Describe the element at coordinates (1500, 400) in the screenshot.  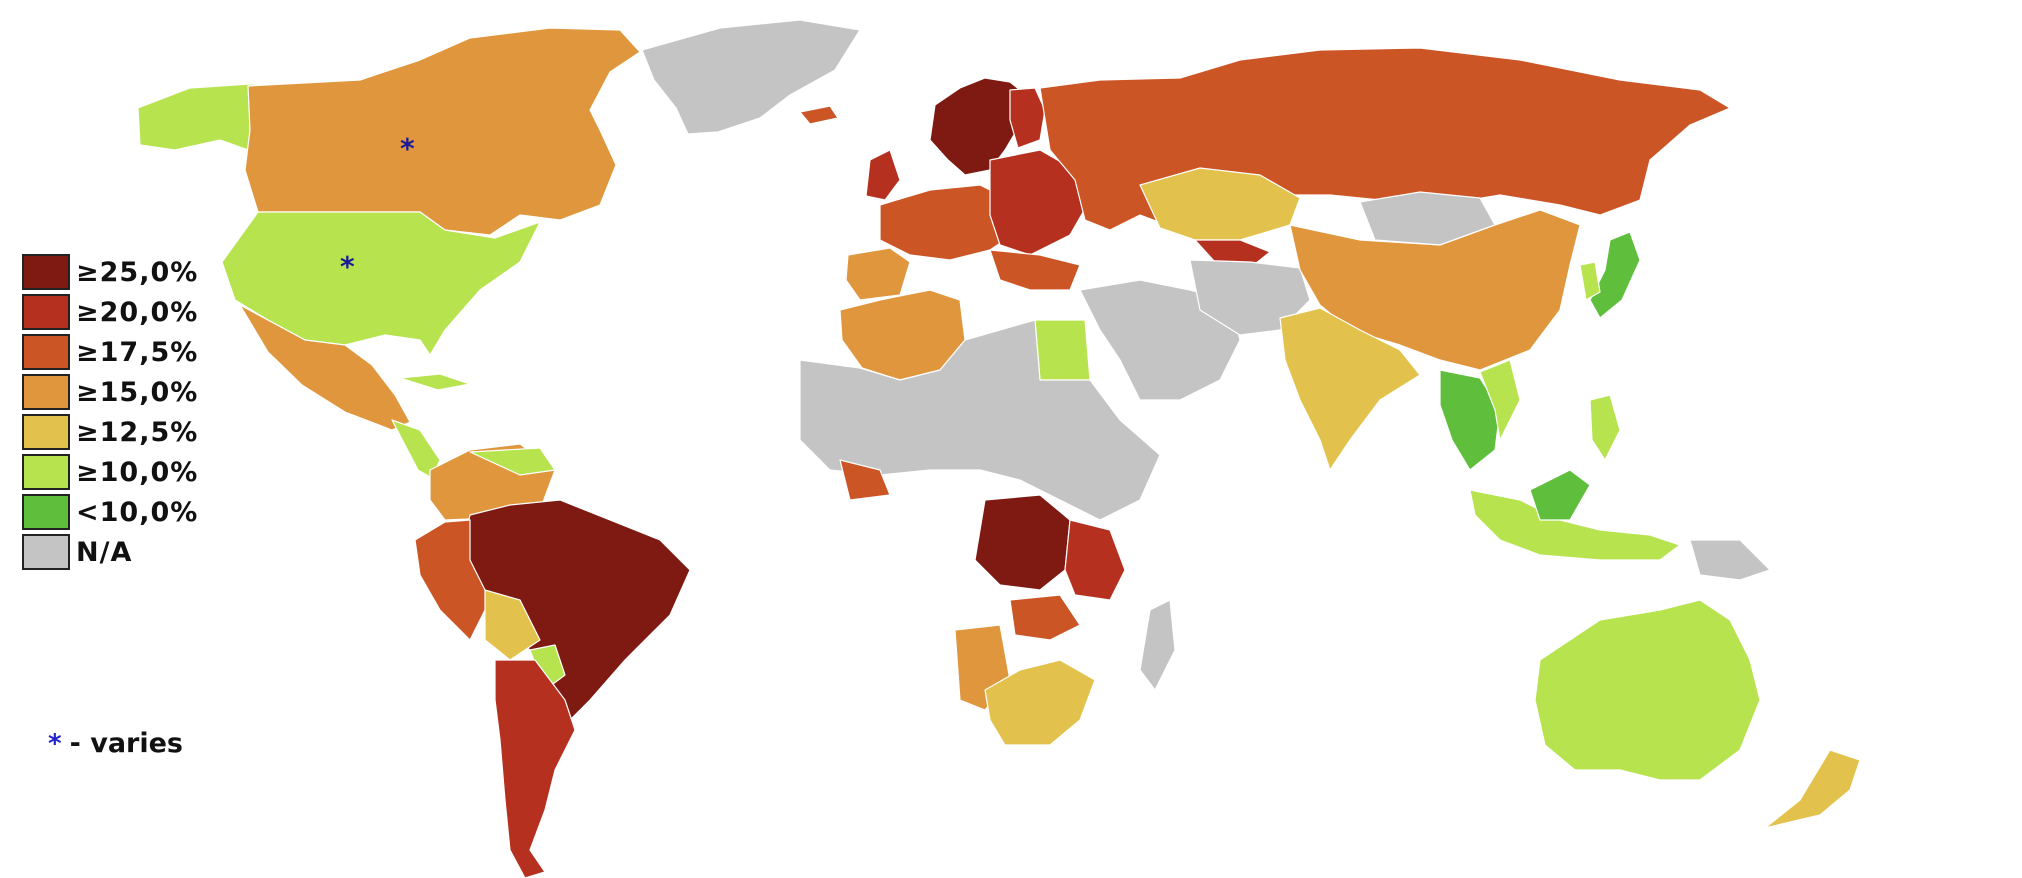
I see `region-vietnam` at that location.